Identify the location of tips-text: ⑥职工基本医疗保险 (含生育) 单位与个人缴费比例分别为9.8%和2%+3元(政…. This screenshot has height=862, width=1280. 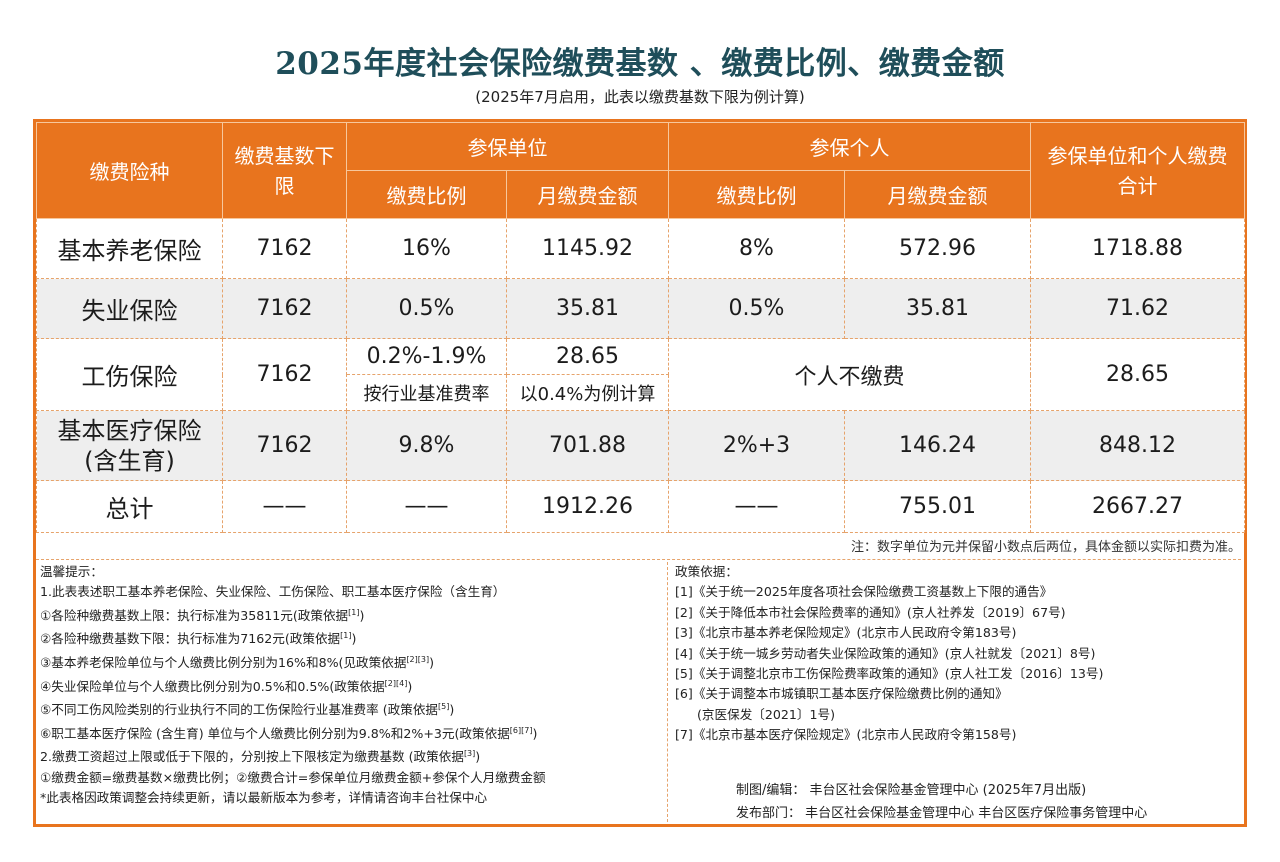
(275, 733).